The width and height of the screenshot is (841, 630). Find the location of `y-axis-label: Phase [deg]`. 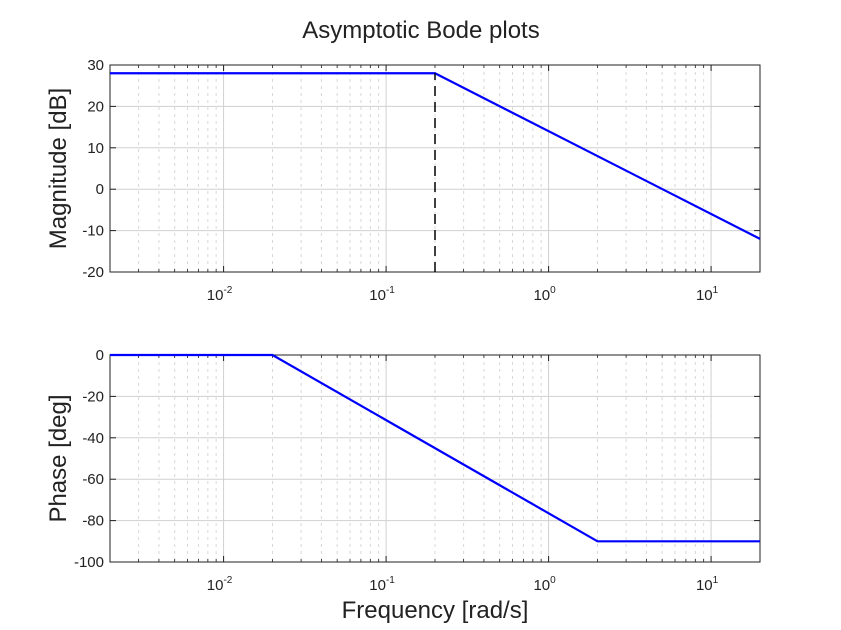

y-axis-label: Phase [deg] is located at coordinates (58, 458).